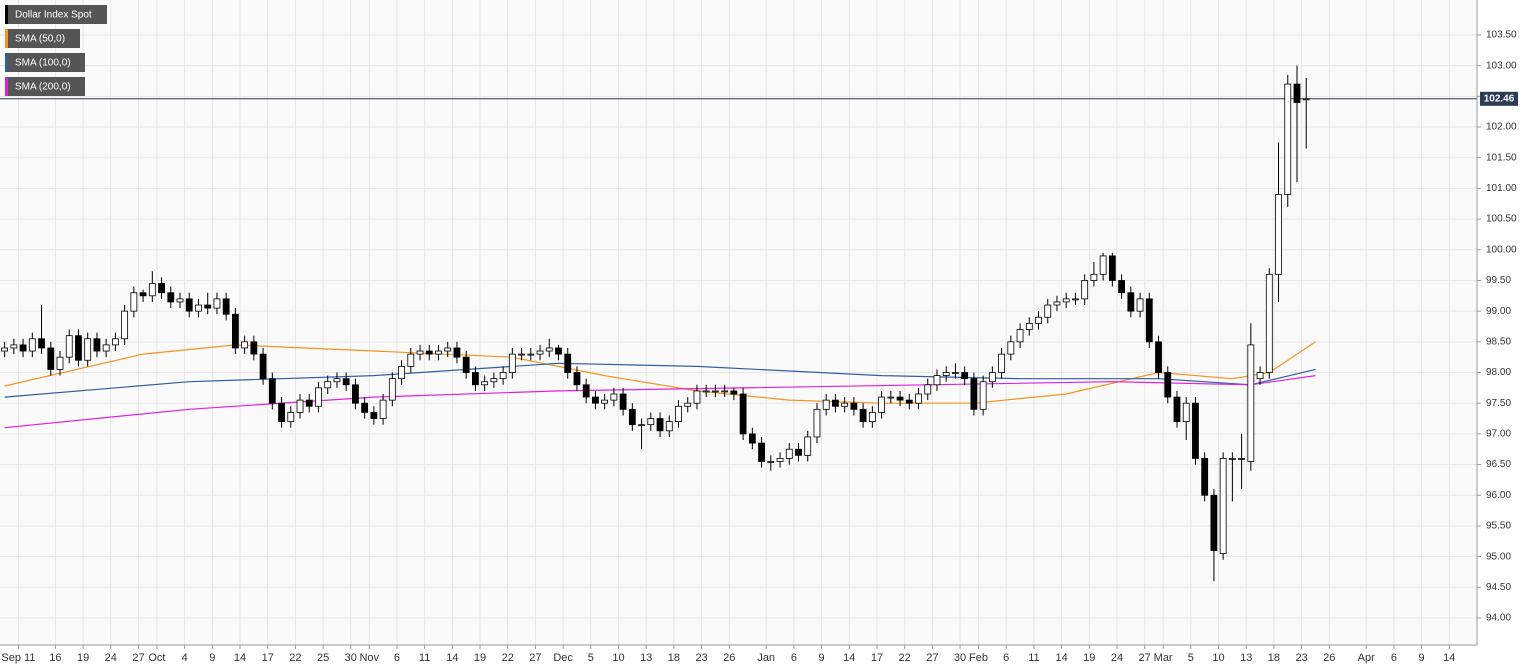 This screenshot has width=1536, height=669. Describe the element at coordinates (660, 380) in the screenshot. I see `sma-line` at that location.